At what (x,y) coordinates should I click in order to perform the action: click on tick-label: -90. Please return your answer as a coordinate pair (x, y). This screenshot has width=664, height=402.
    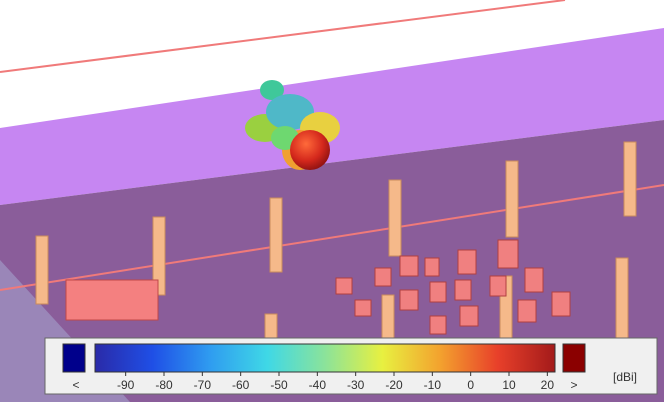
    Looking at the image, I should click on (126, 385).